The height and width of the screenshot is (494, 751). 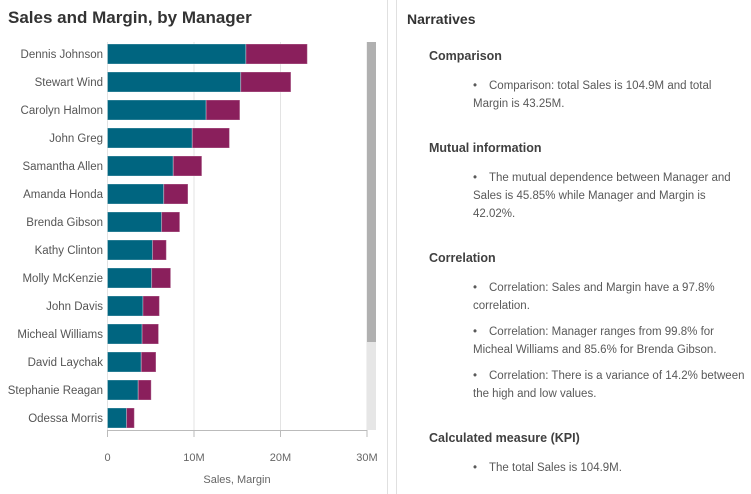 I want to click on section-heading: Mutual information, so click(x=485, y=148).